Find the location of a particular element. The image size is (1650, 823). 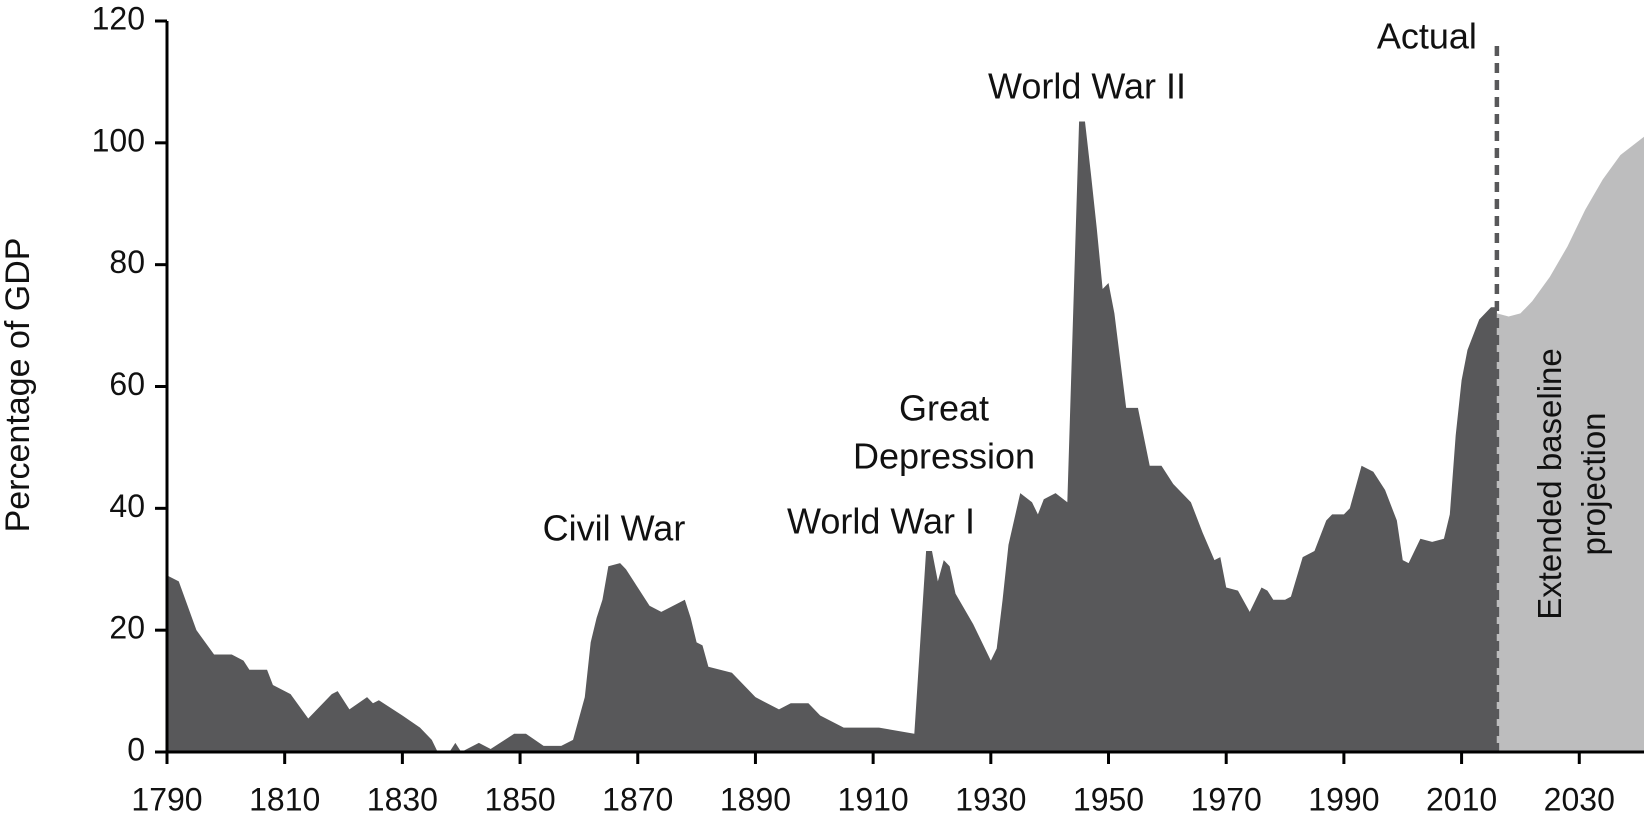

x-tick-label: 1910 is located at coordinates (873, 799).